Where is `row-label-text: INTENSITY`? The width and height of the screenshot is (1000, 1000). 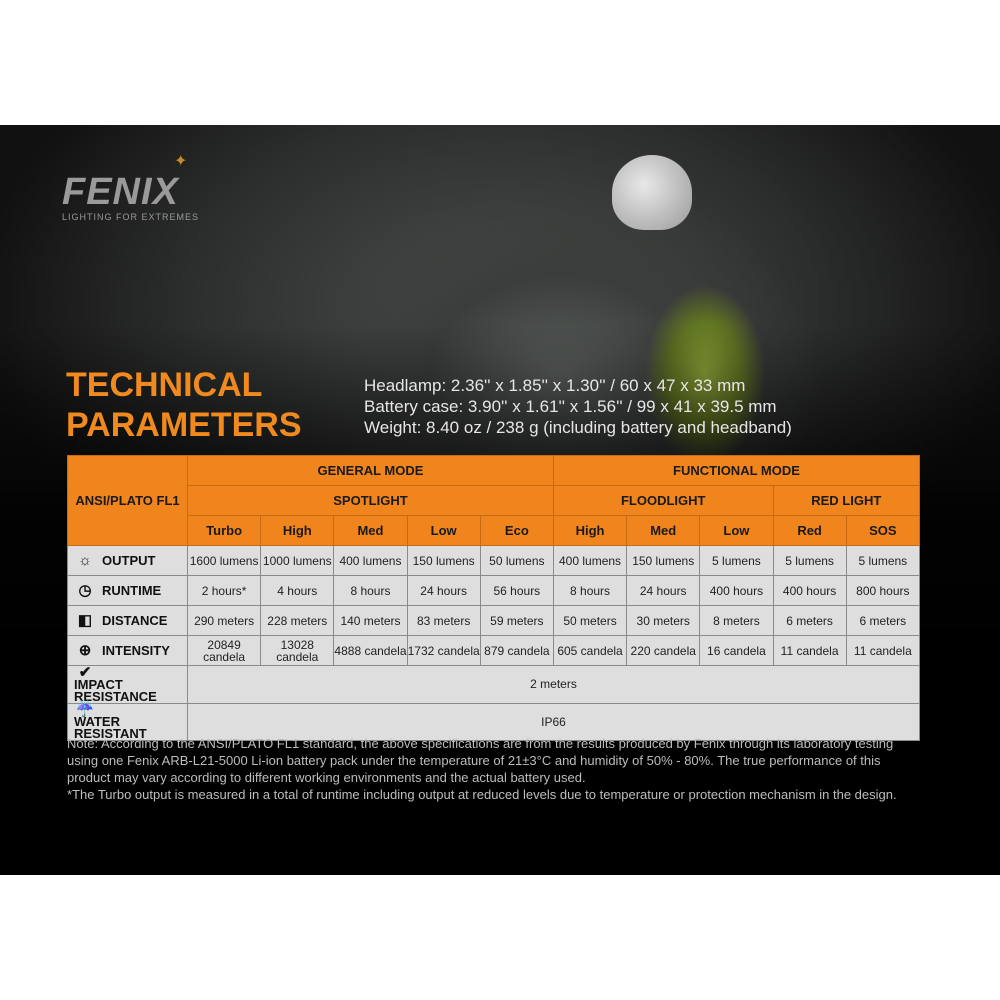 row-label-text: INTENSITY is located at coordinates (136, 650).